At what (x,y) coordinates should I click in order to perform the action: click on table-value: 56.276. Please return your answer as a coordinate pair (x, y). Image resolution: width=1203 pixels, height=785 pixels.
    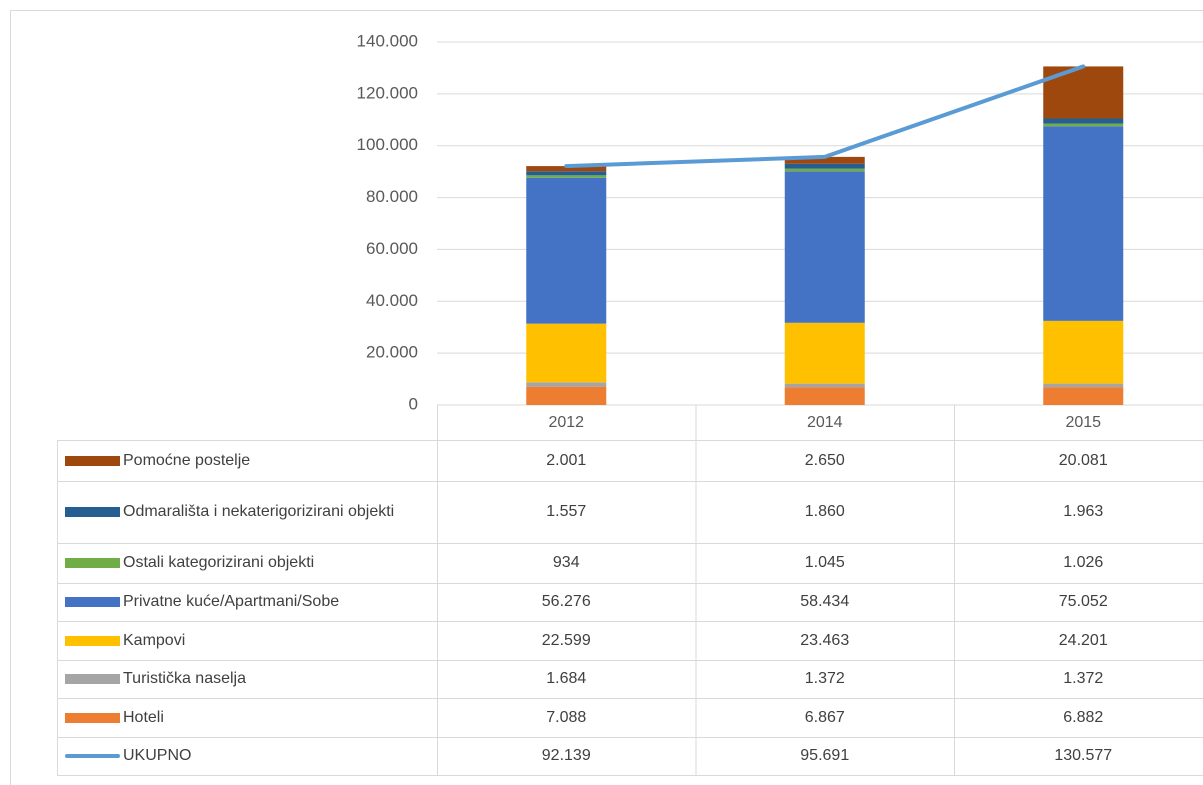
    Looking at the image, I should click on (566, 601).